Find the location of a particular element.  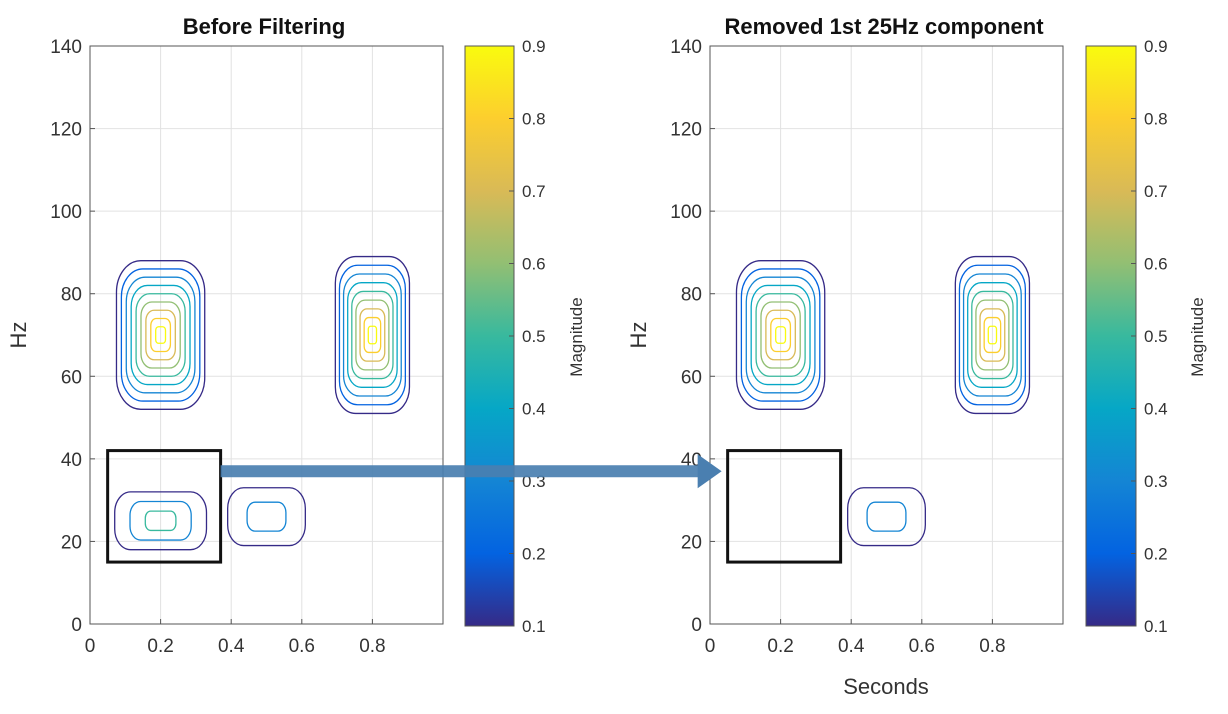

highlight-box is located at coordinates (784, 506).